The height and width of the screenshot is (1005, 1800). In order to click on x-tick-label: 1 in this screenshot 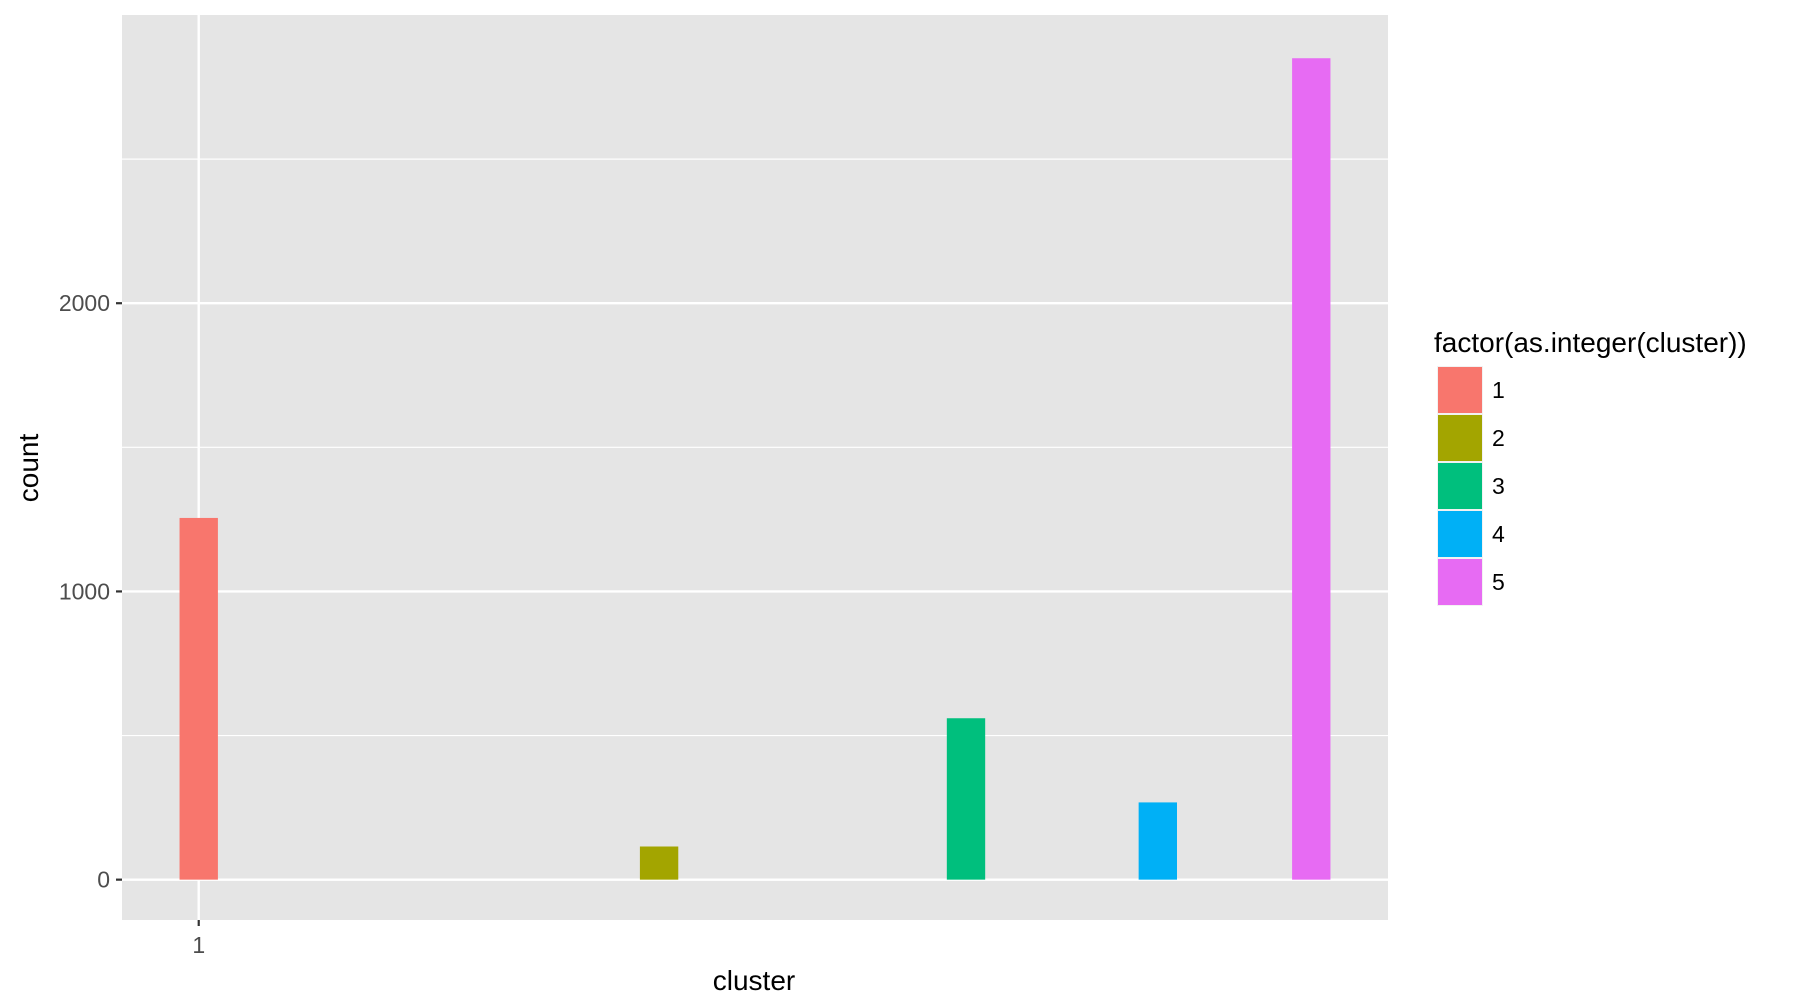, I will do `click(198, 945)`.